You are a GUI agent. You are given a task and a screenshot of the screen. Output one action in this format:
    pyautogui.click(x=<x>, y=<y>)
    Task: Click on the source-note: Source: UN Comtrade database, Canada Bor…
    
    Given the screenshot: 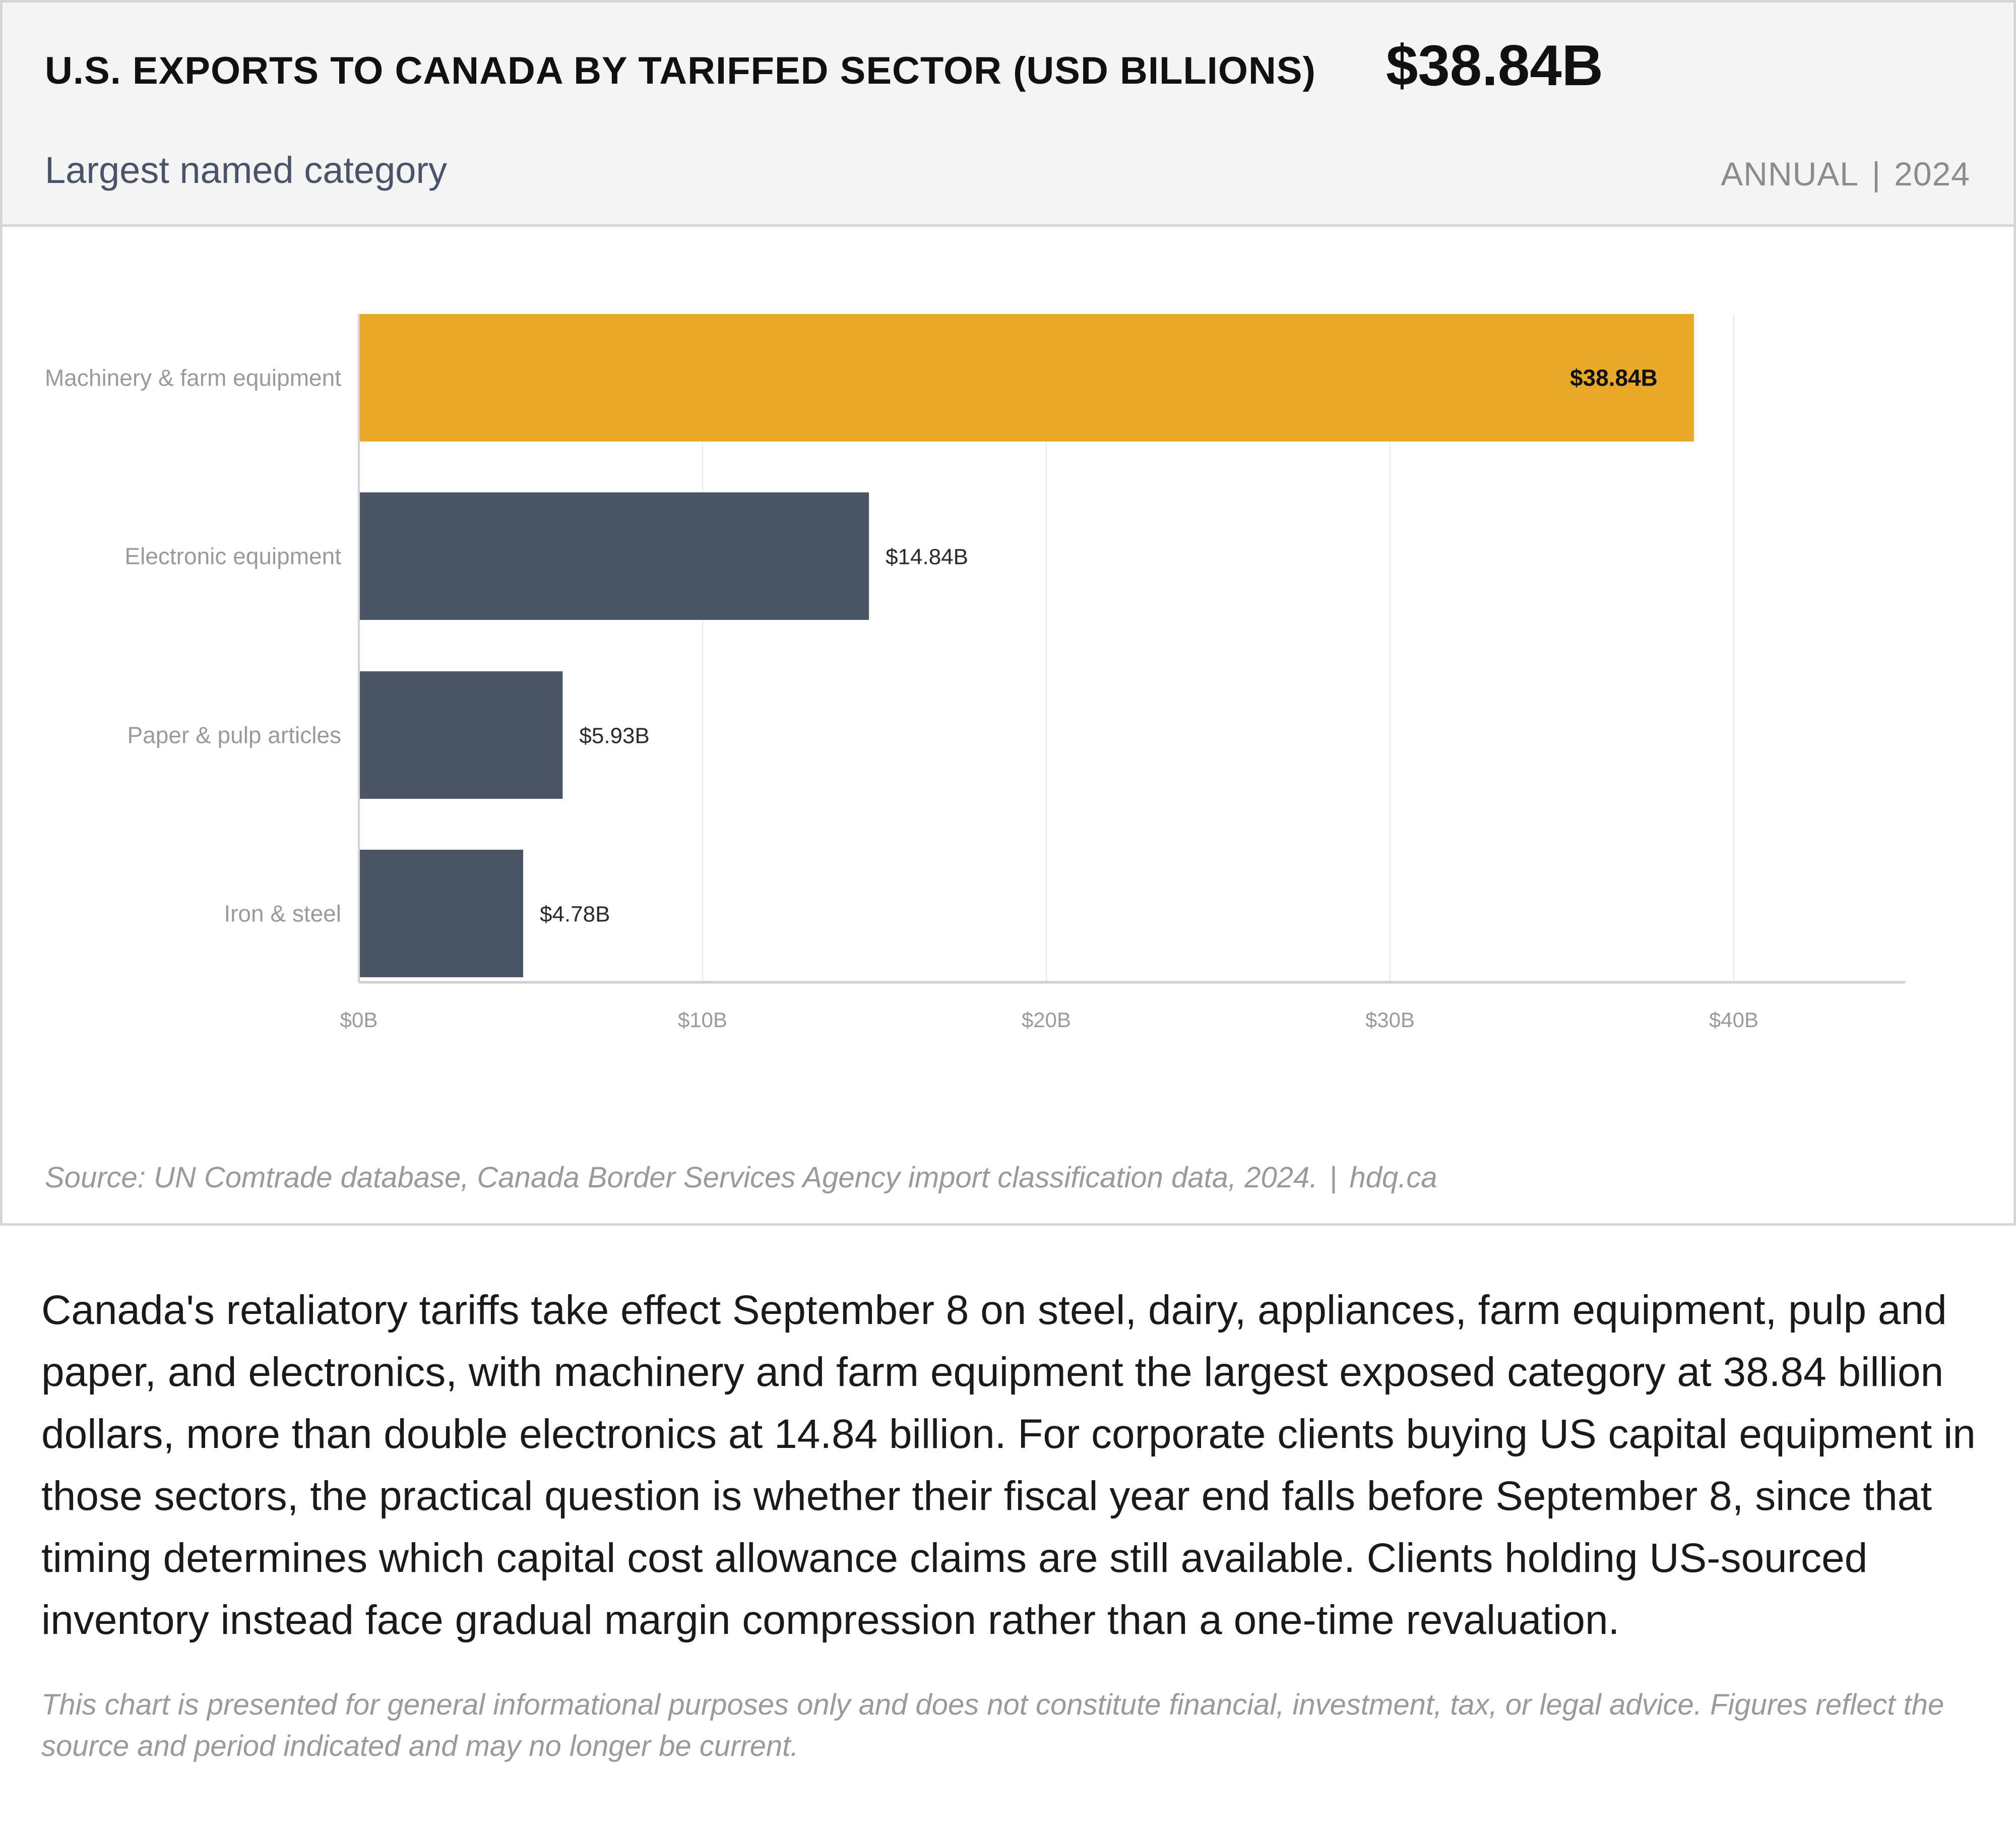 What is the action you would take?
    pyautogui.click(x=741, y=1177)
    